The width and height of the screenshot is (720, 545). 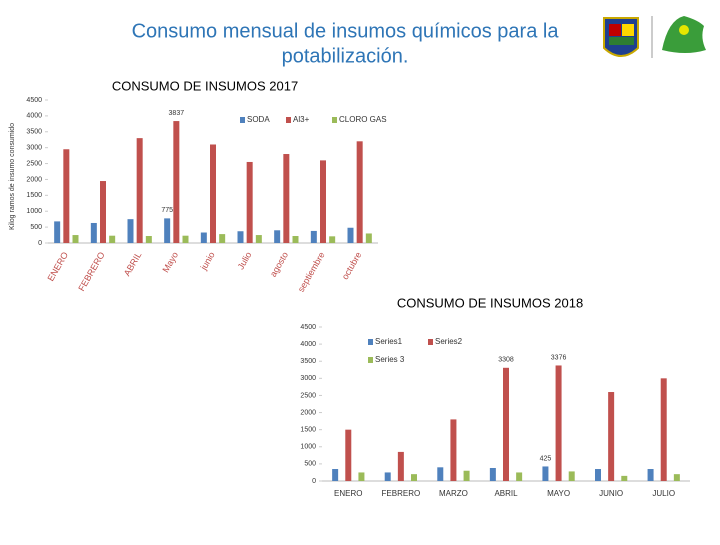 I want to click on logo-emblem, so click(x=684, y=34).